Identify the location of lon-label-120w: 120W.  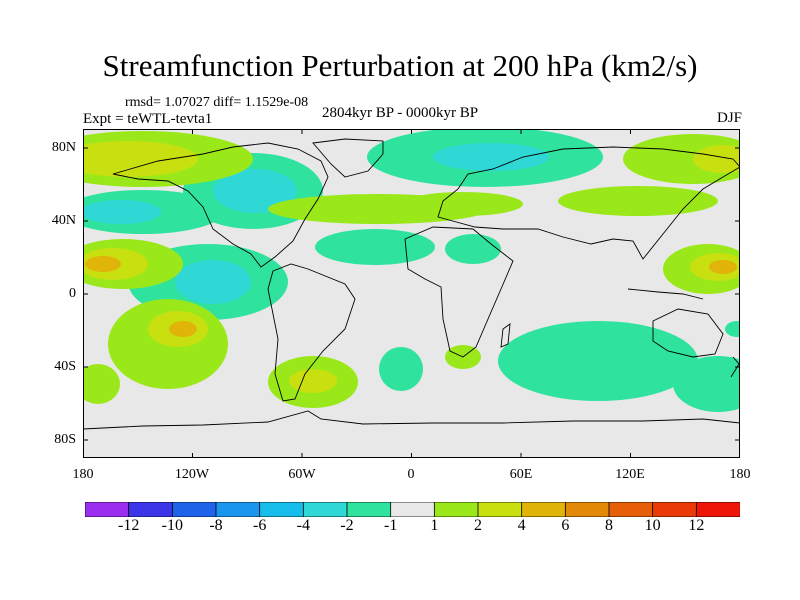
(192, 474).